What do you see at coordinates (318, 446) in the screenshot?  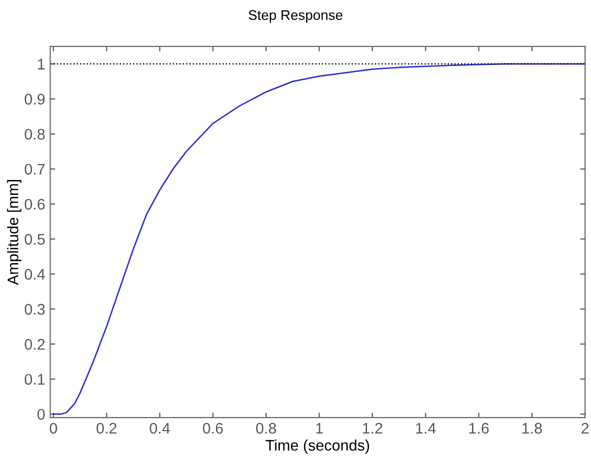 I see `x-axis-title: Time (seconds)` at bounding box center [318, 446].